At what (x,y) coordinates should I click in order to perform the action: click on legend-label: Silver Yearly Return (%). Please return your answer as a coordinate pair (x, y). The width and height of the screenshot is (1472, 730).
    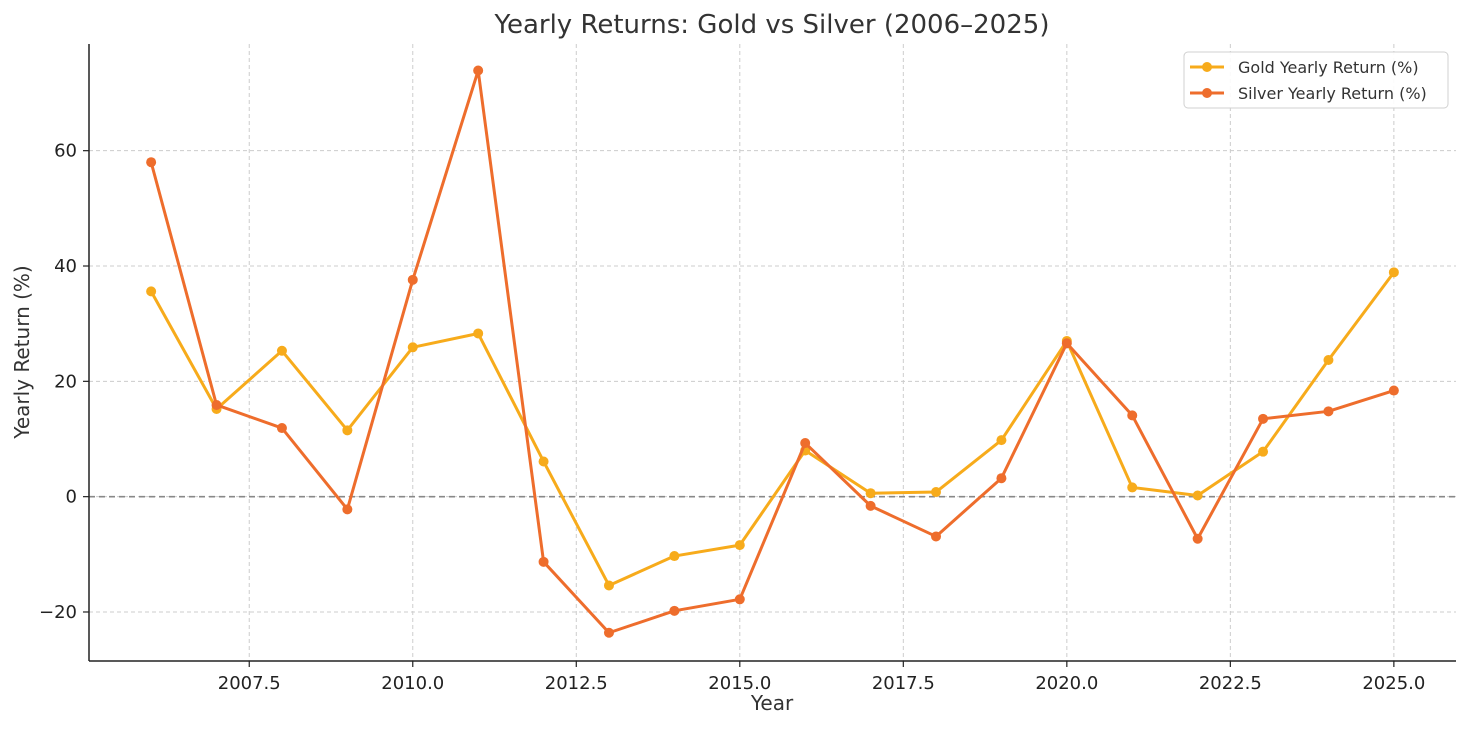
    Looking at the image, I should click on (1332, 93).